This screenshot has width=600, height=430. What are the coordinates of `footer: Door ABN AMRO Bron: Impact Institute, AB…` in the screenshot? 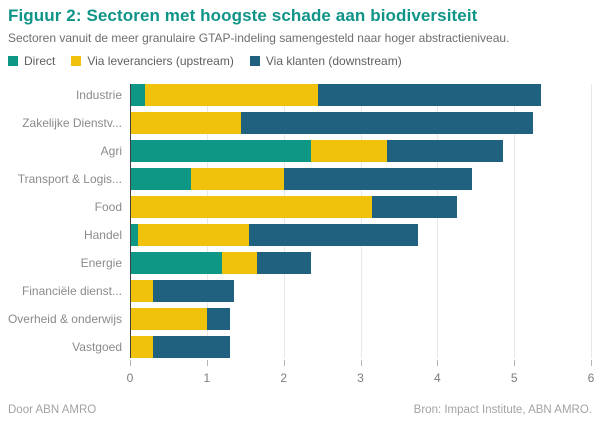 It's located at (300, 410).